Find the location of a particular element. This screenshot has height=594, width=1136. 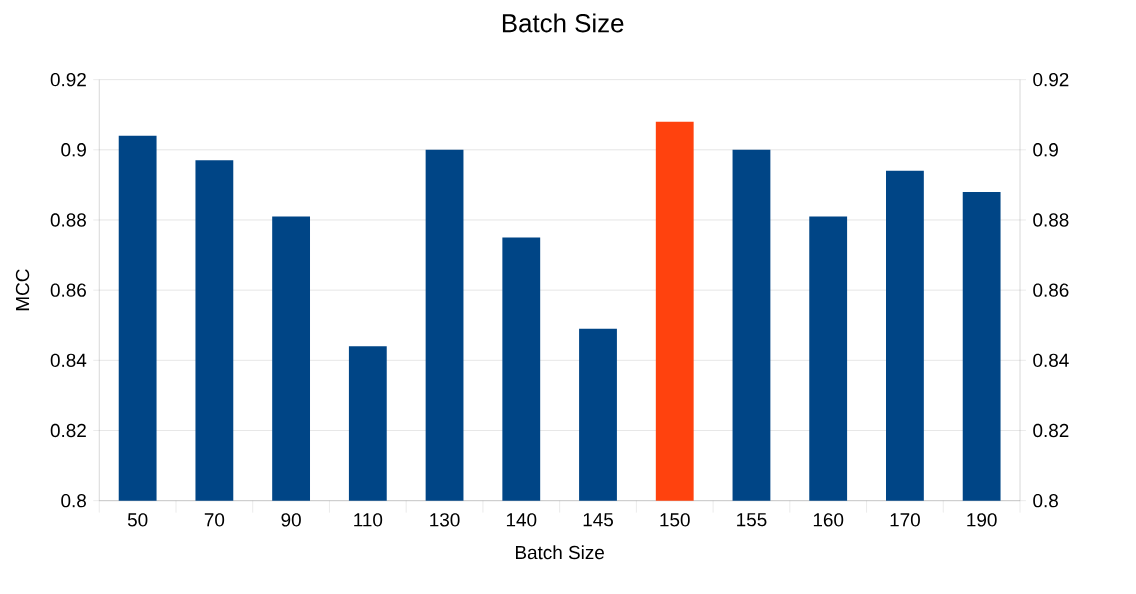

x-tick-label: 130 is located at coordinates (445, 520).